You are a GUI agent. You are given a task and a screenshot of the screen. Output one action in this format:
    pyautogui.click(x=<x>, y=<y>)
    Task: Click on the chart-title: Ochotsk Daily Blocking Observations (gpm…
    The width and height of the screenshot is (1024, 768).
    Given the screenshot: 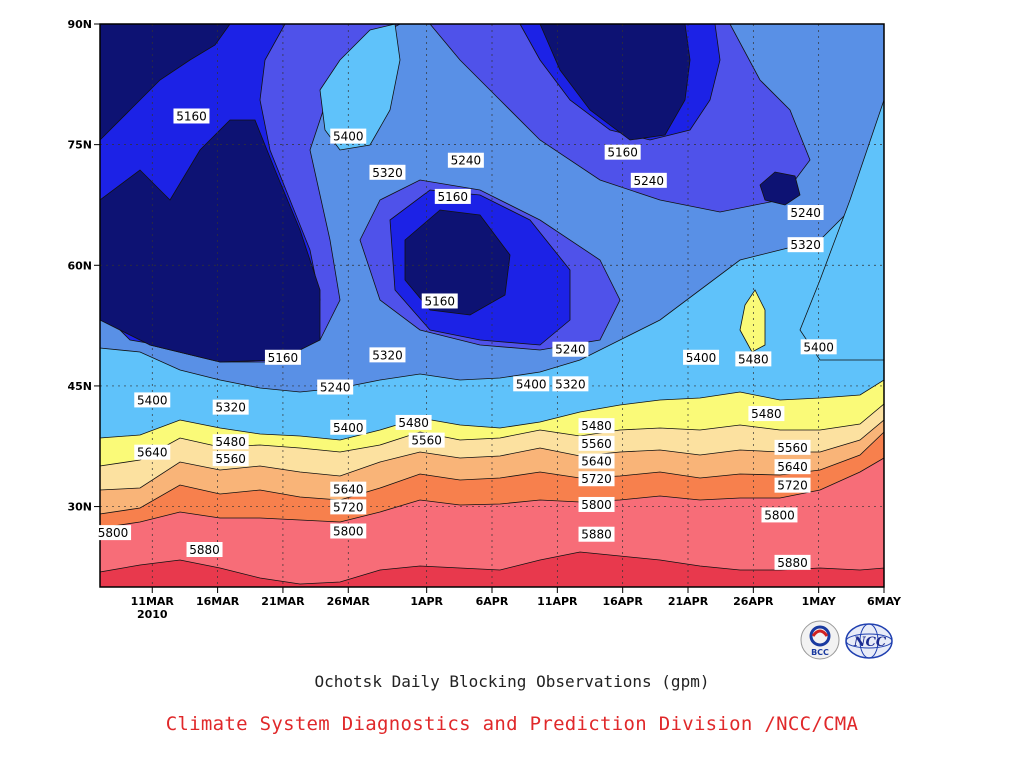 What is the action you would take?
    pyautogui.click(x=512, y=681)
    